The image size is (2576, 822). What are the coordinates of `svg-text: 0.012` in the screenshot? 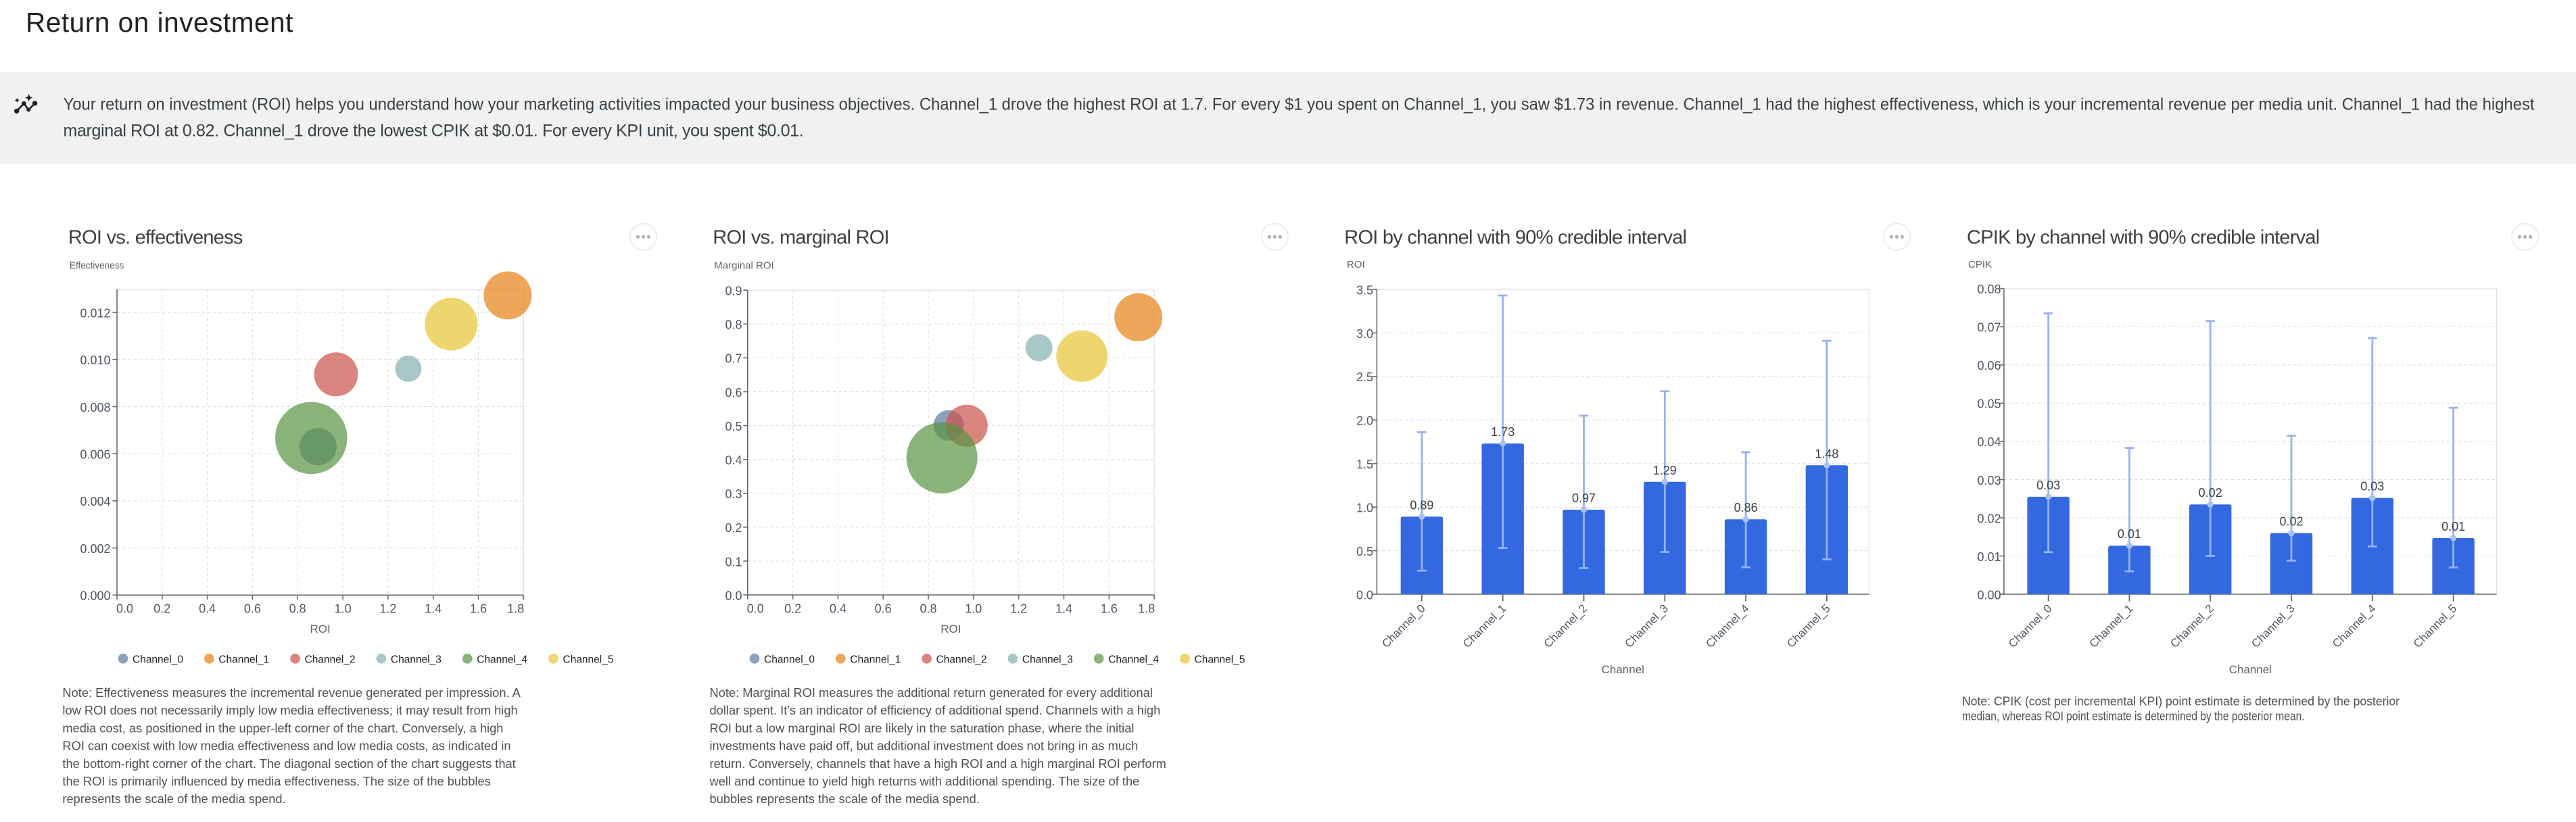 It's located at (95, 313).